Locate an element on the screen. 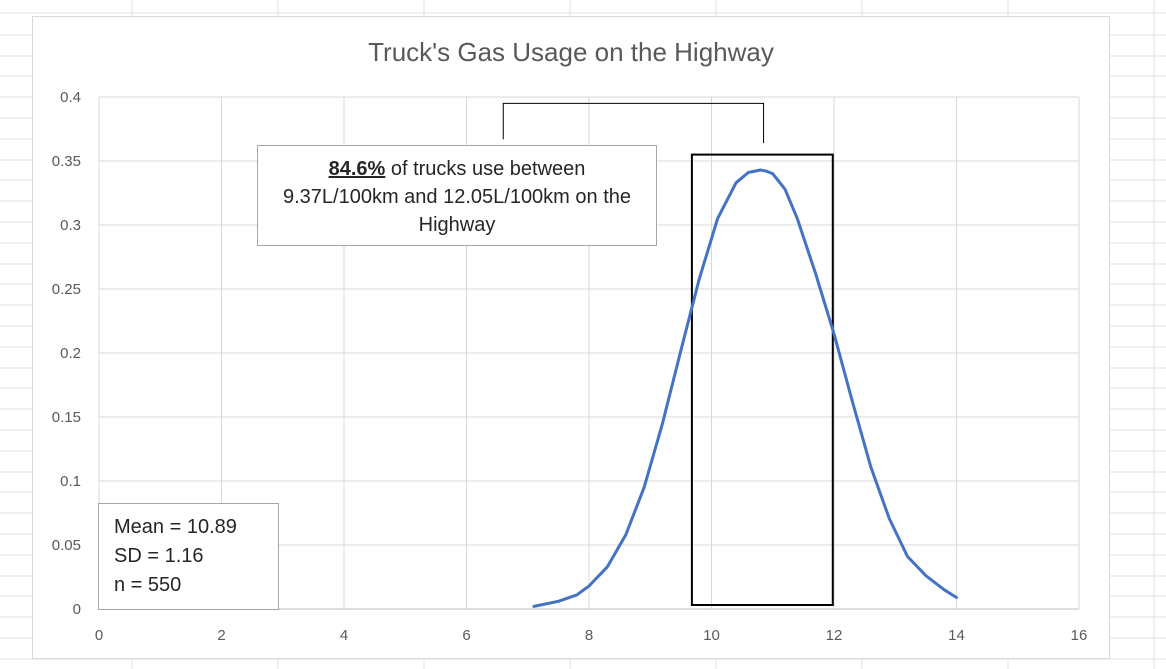  y-tick-label: 0.35 is located at coordinates (66, 161).